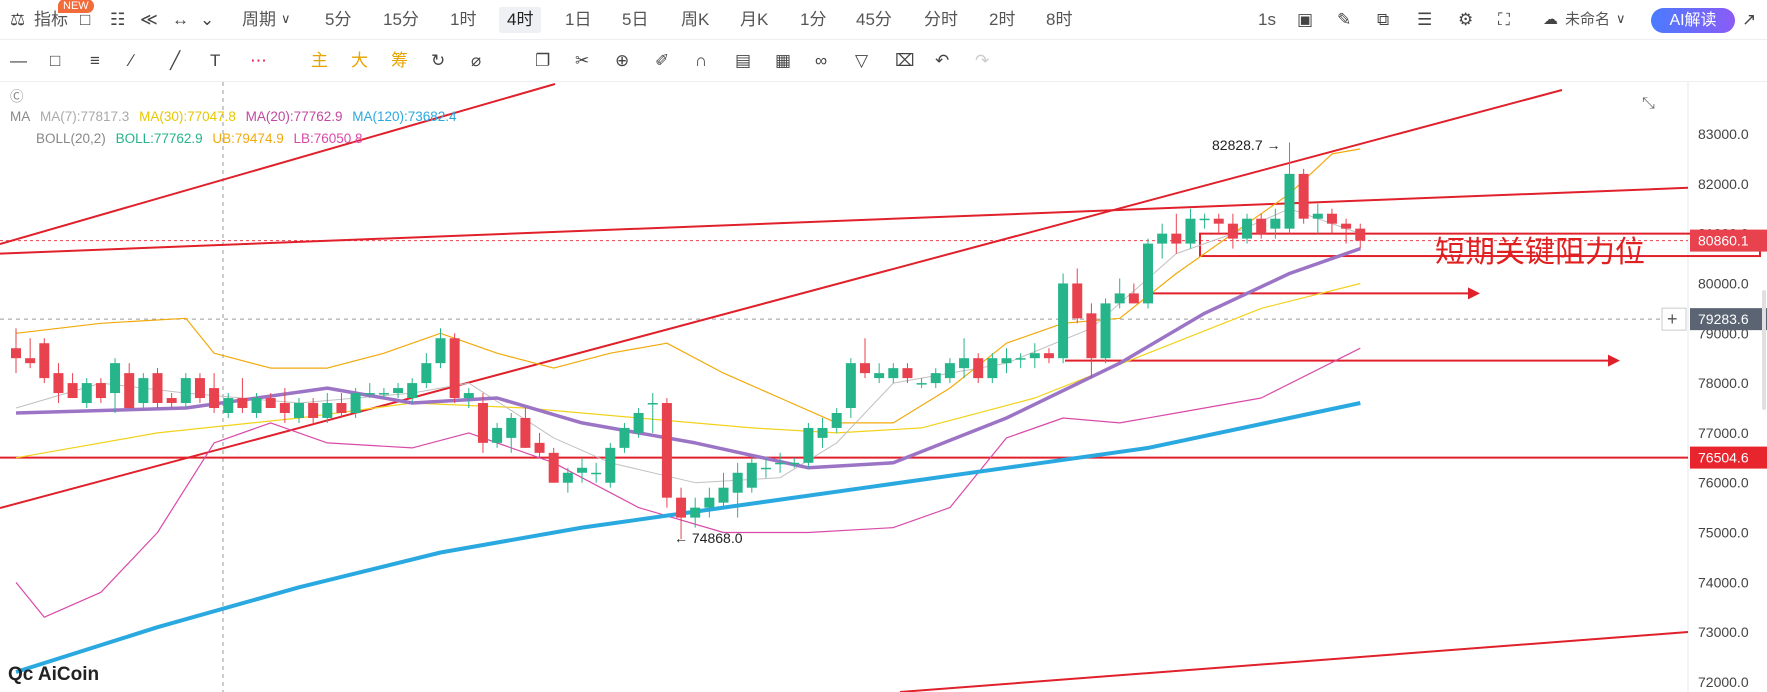 The width and height of the screenshot is (1767, 692). I want to click on timeframe-15m: 15分, so click(401, 19).